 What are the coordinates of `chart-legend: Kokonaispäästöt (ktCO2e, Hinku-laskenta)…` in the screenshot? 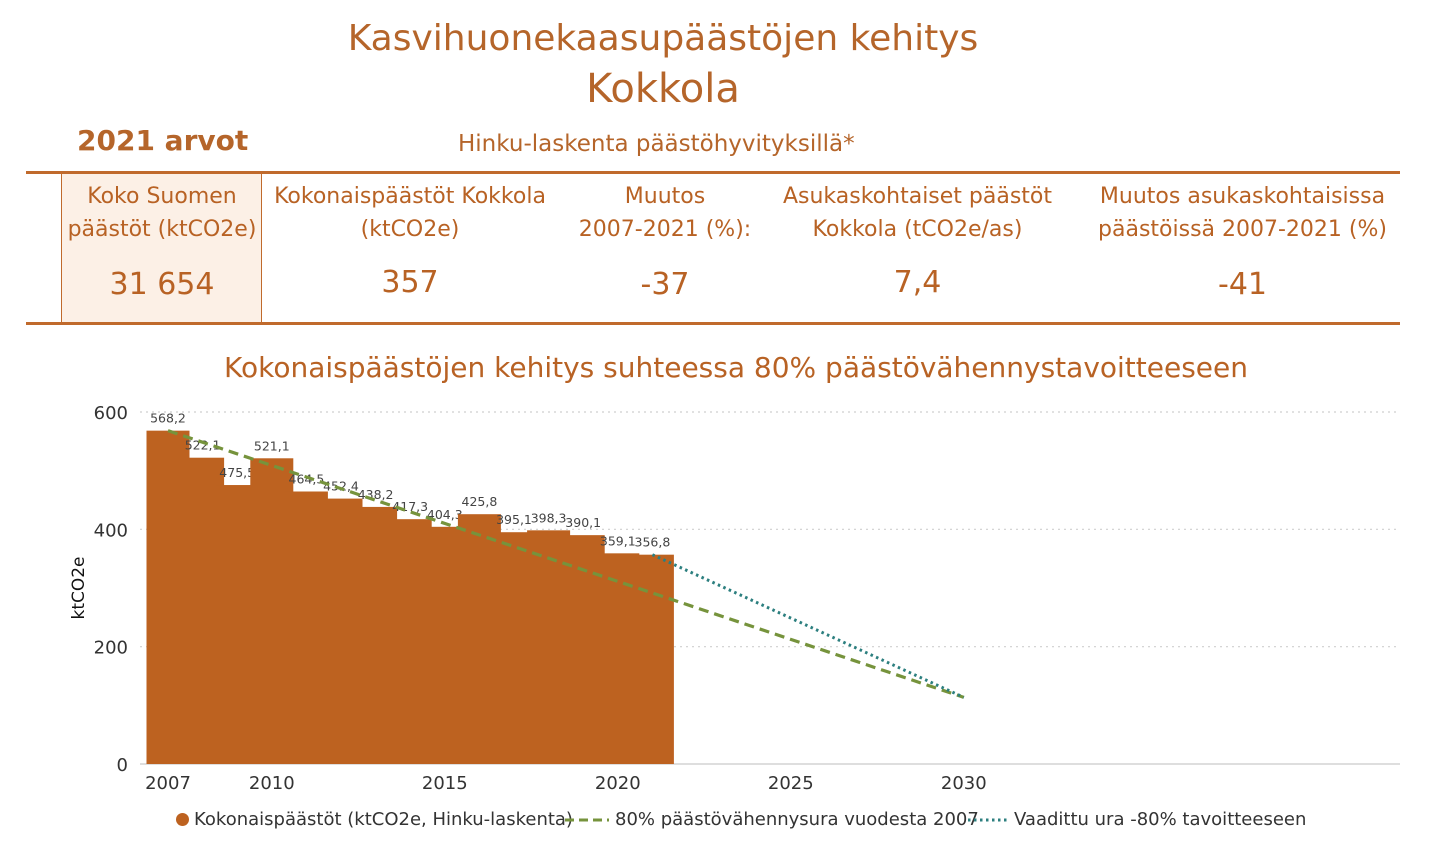 It's located at (728, 824).